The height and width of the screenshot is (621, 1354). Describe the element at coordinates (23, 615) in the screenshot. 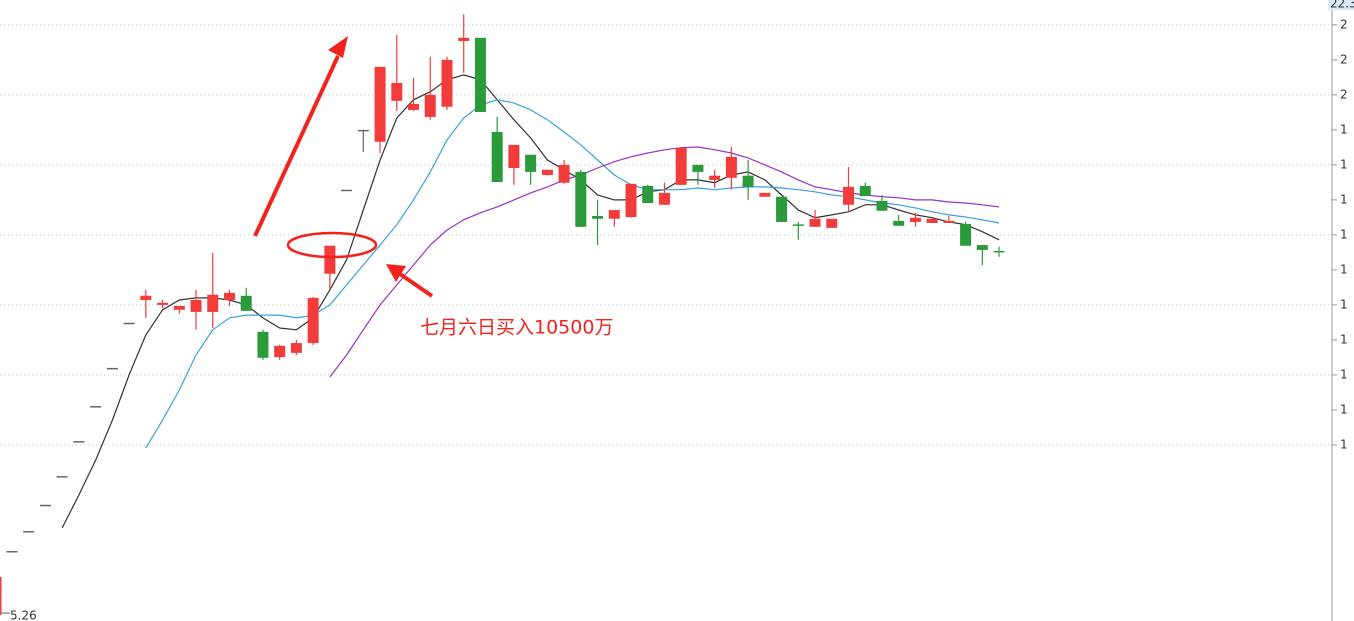

I see `min-label: 5.26` at that location.